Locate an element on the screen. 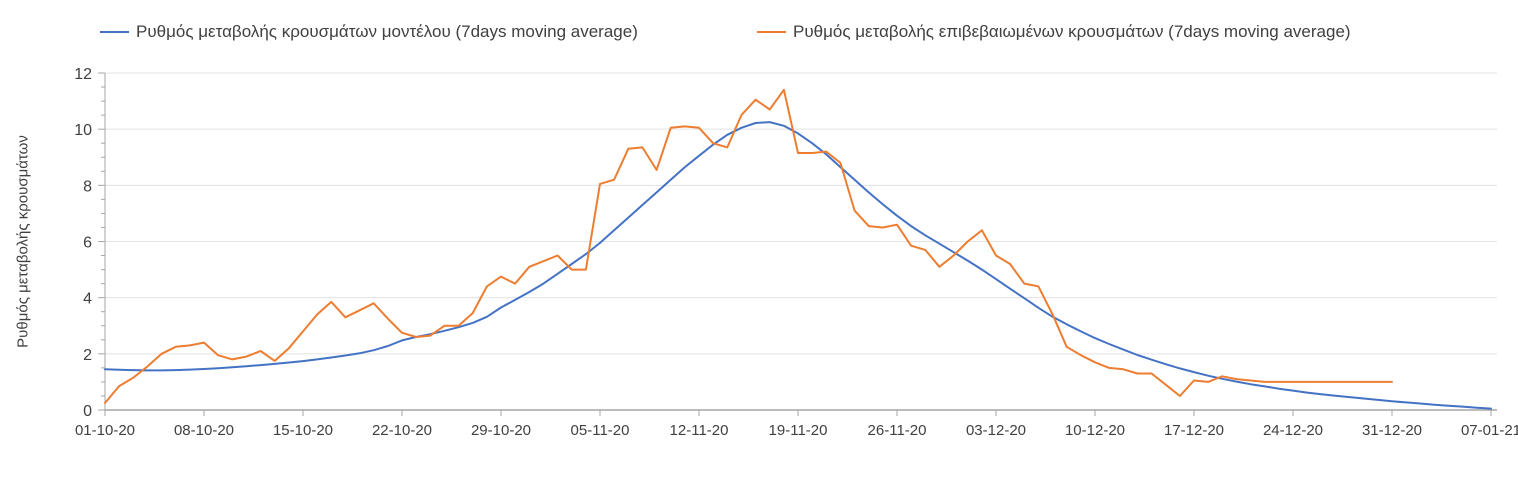 This screenshot has height=499, width=1518. y-axis-title: Ρυθμός μεταβολής κρουσμάτων is located at coordinates (23, 241).